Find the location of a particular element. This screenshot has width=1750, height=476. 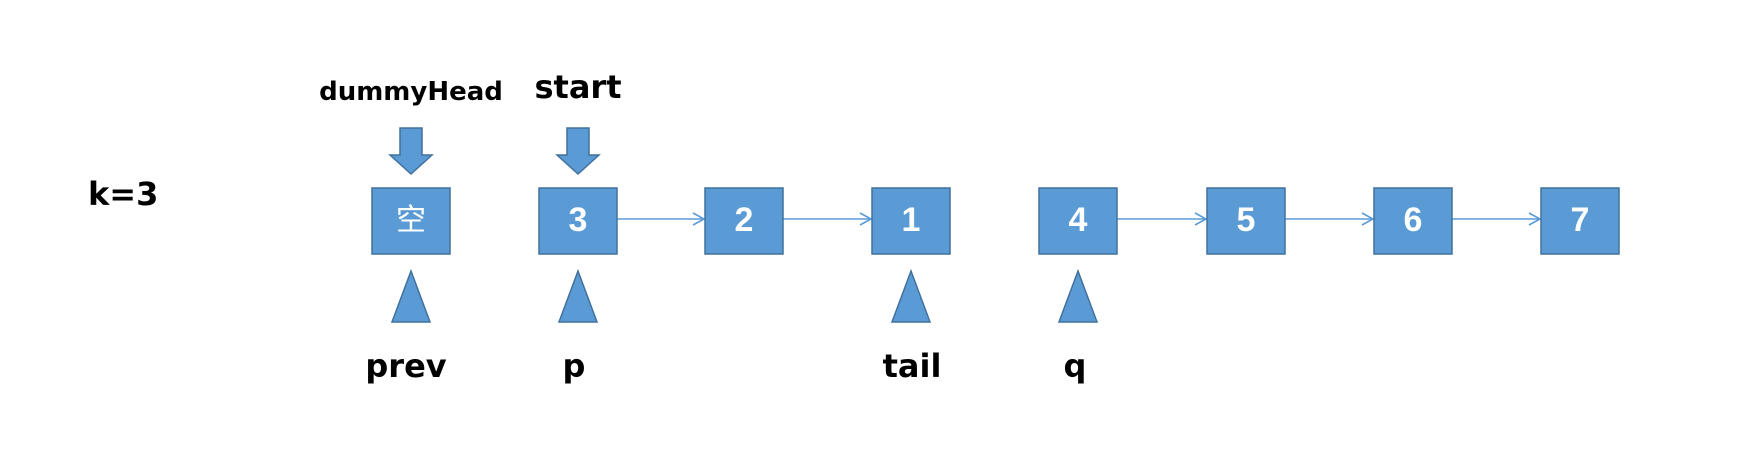

pointer-p: p is located at coordinates (578, 326).